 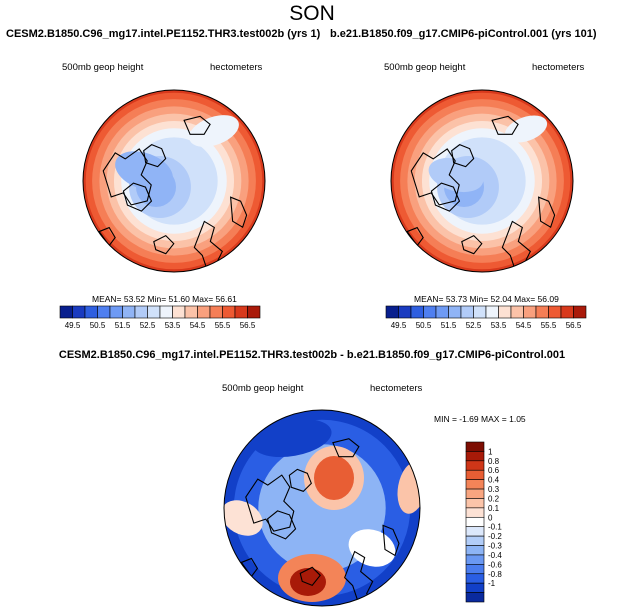 I want to click on panel1-colorbar-tick-label: 56.5, so click(x=248, y=325).